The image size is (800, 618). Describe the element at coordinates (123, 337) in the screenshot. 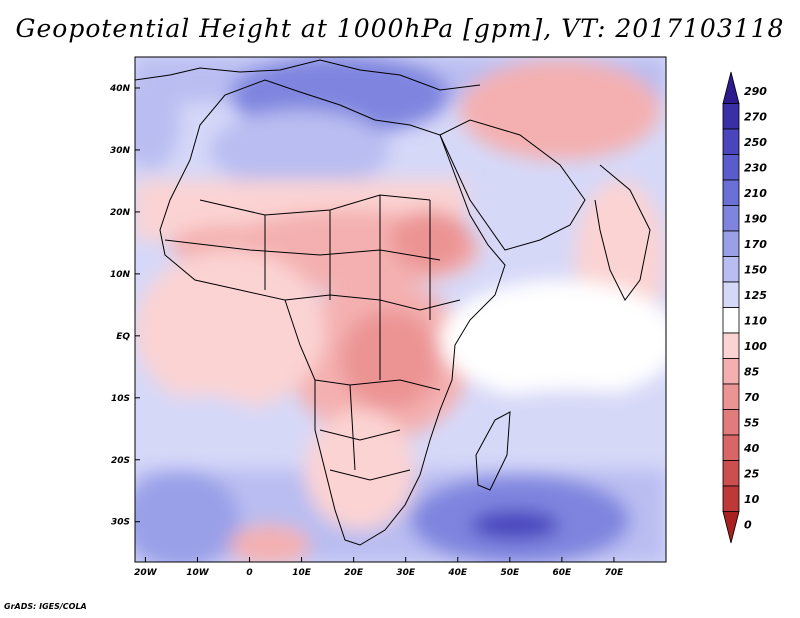

I see `lat-label: EQ` at that location.